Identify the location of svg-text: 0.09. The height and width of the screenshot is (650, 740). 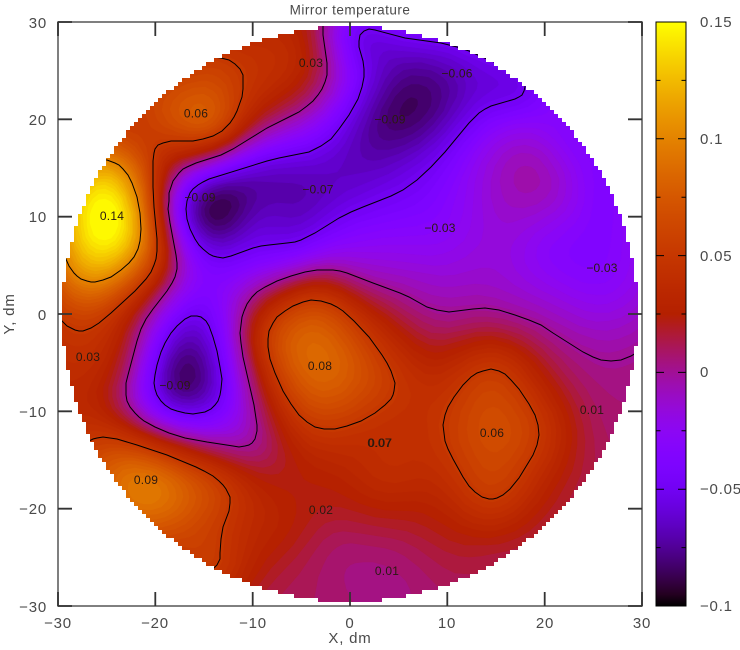
(146, 480).